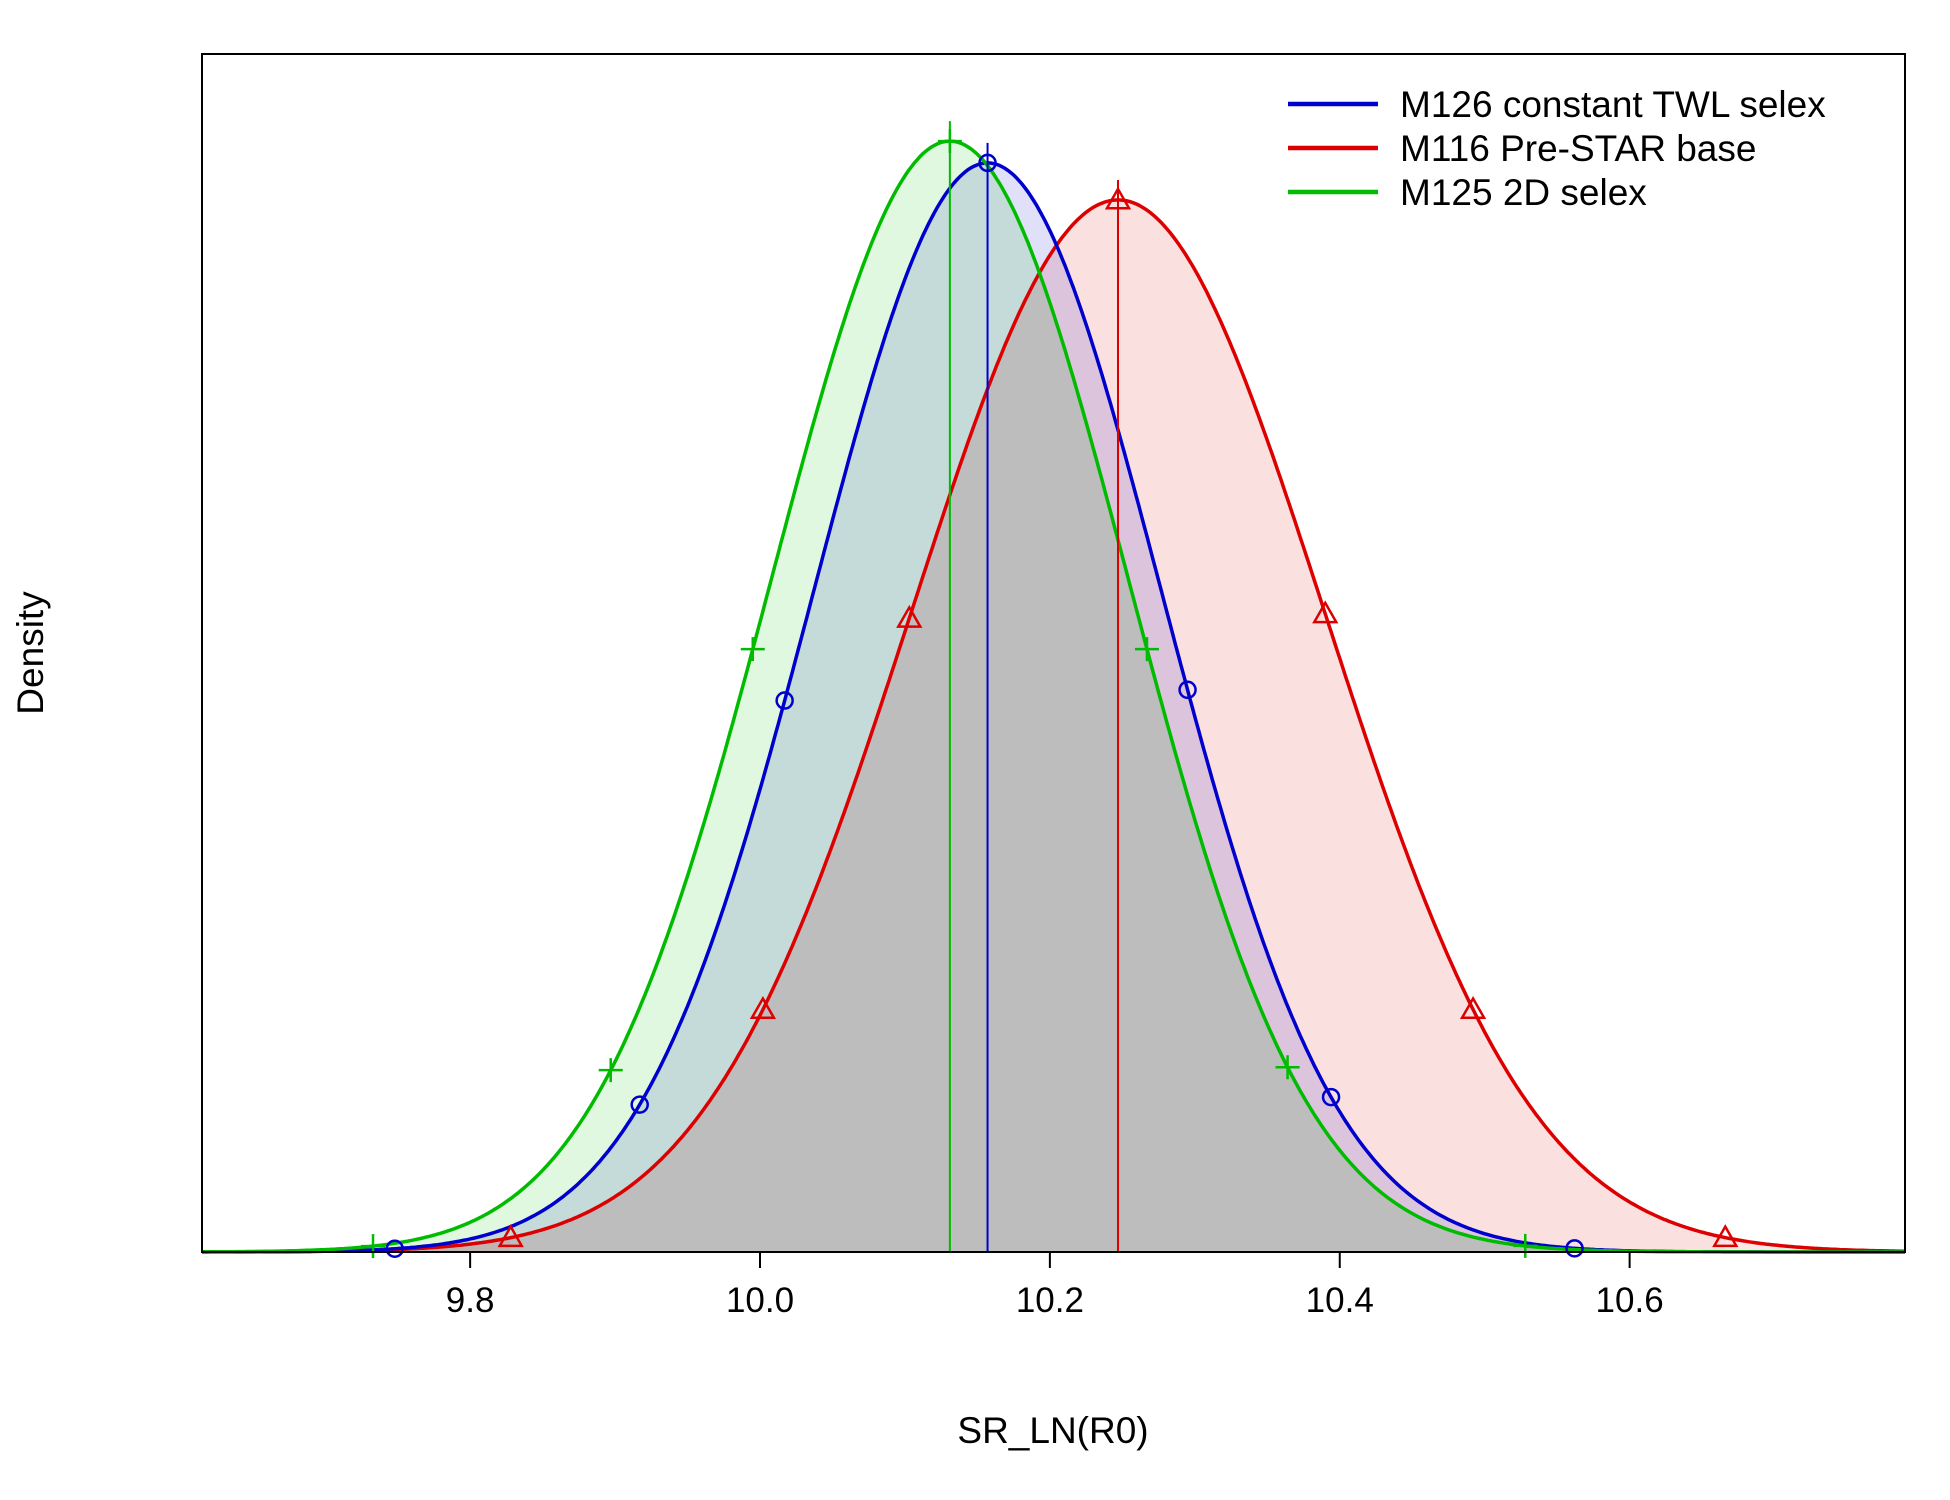  What do you see at coordinates (1523, 192) in the screenshot?
I see `legend-label-2: M125 2D selex` at bounding box center [1523, 192].